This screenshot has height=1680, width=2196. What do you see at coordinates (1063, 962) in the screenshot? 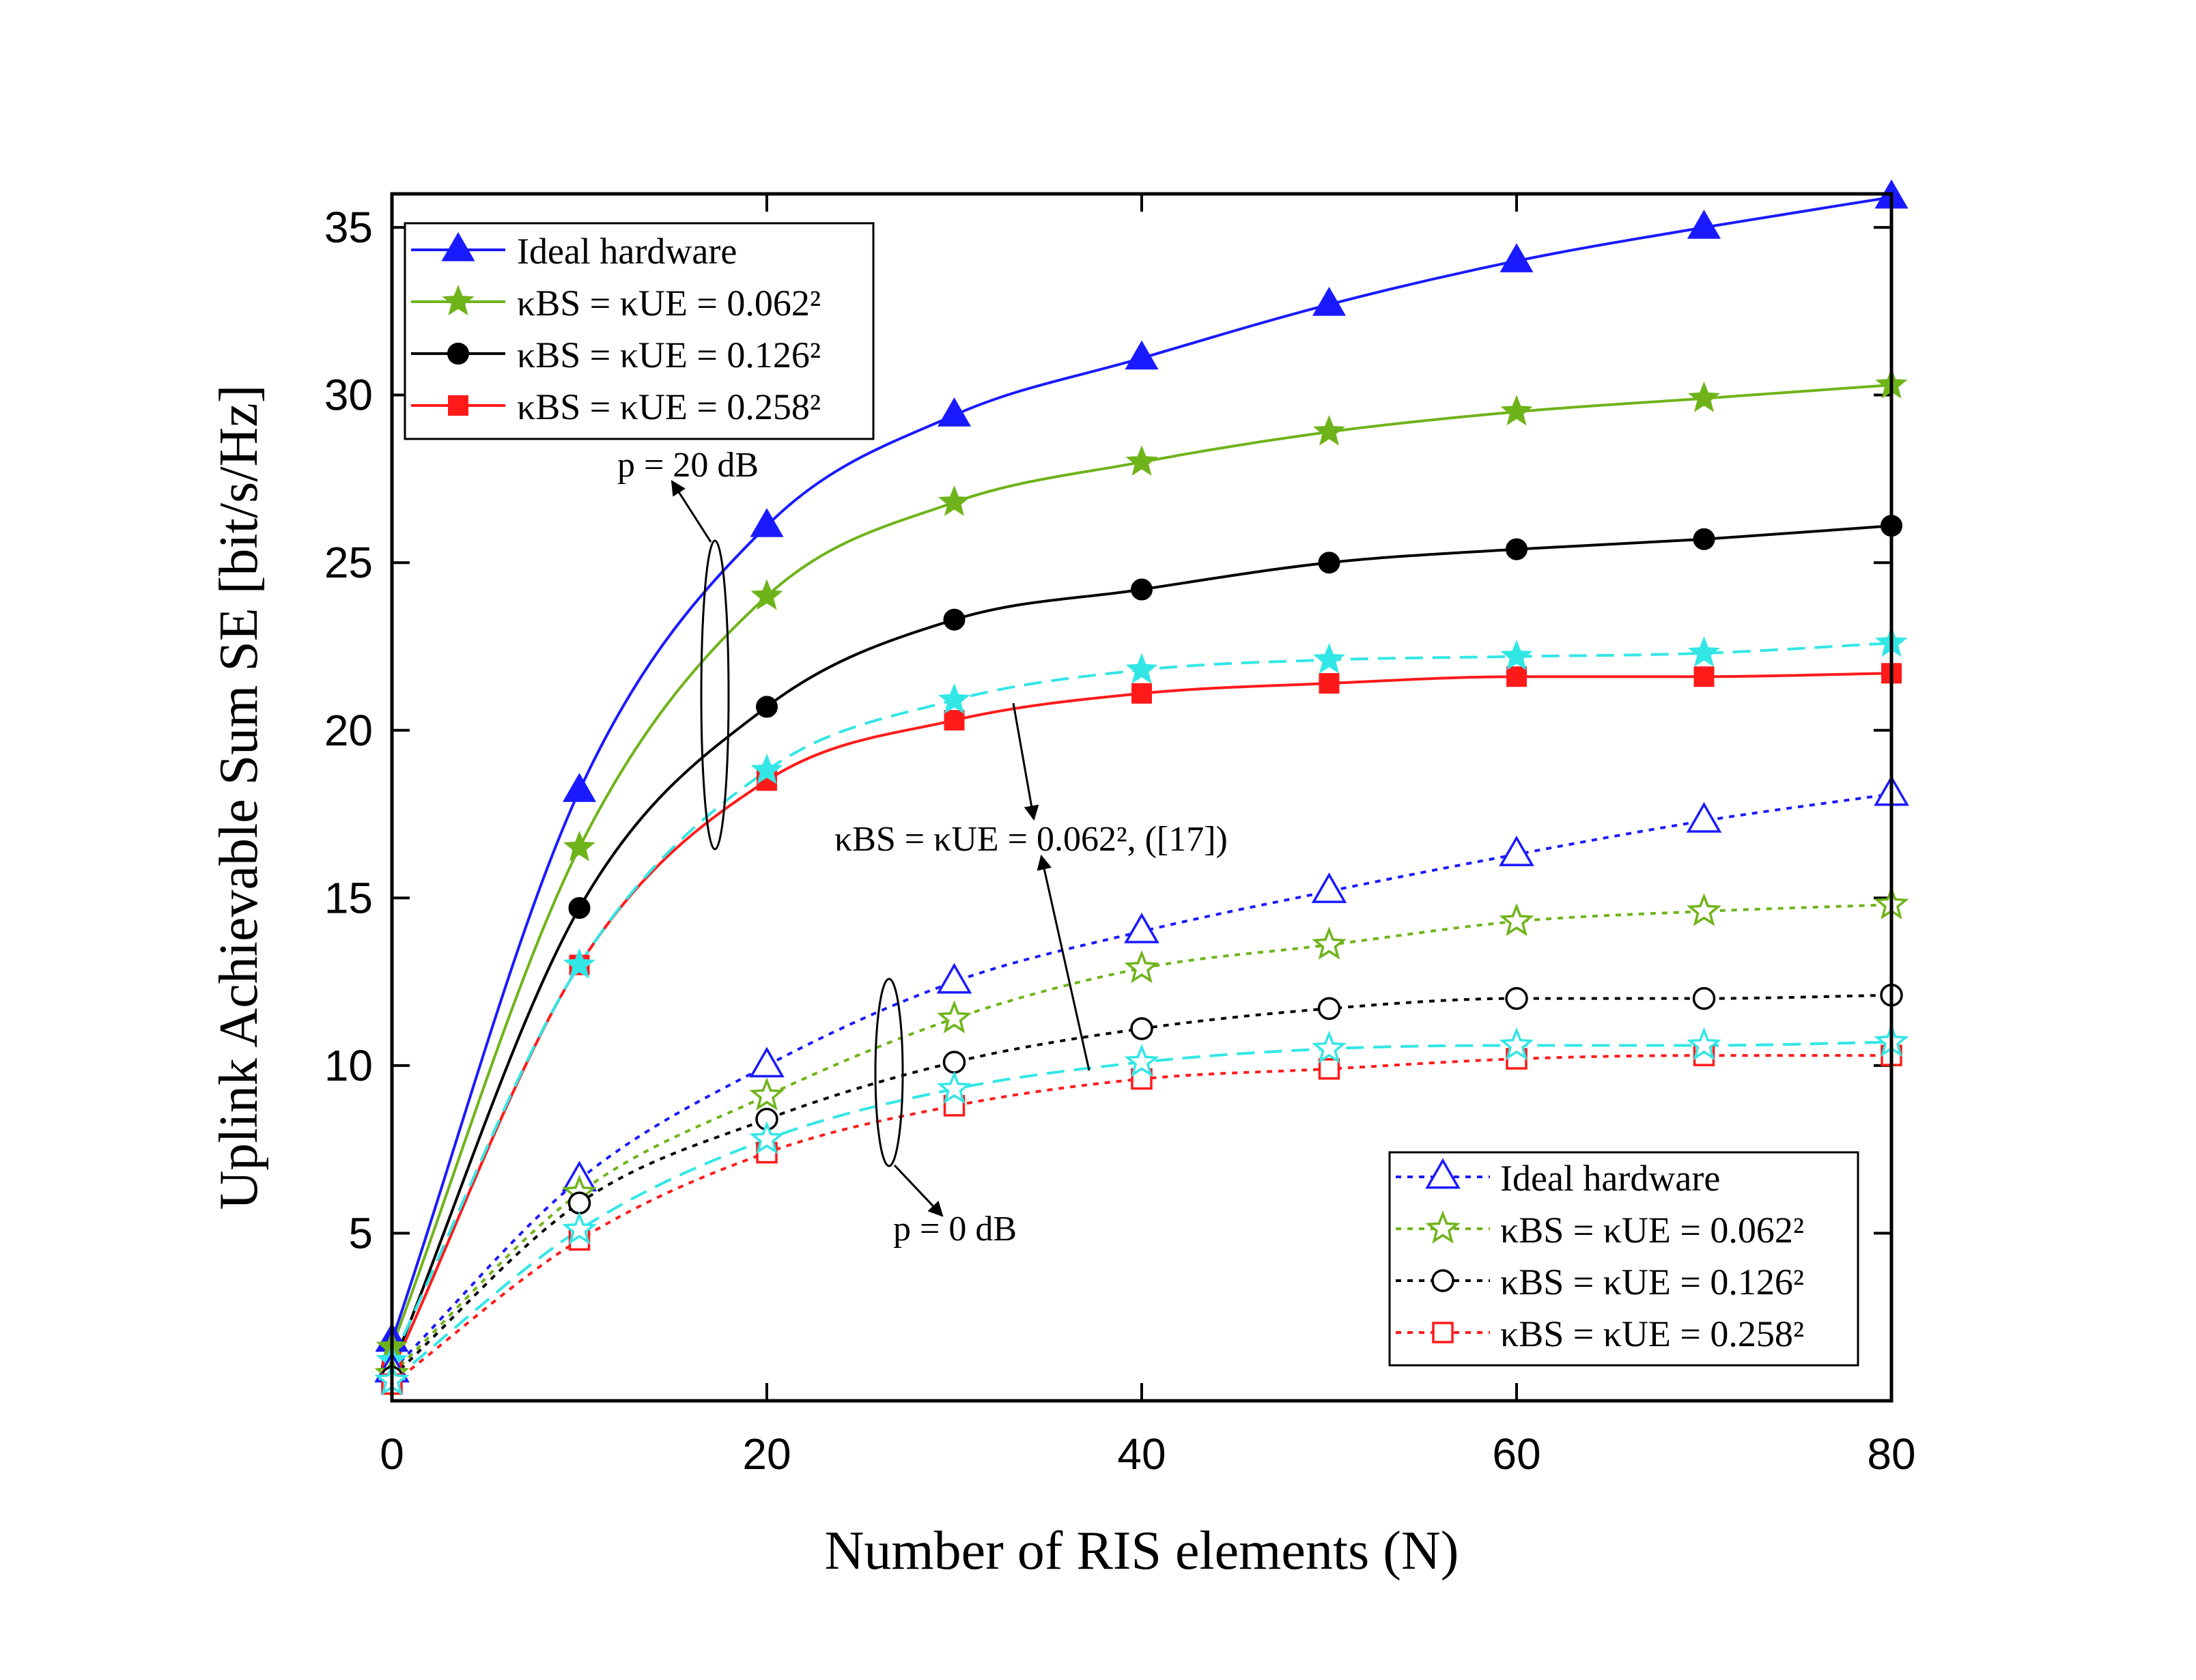
I see `arrow-ref17-down` at bounding box center [1063, 962].